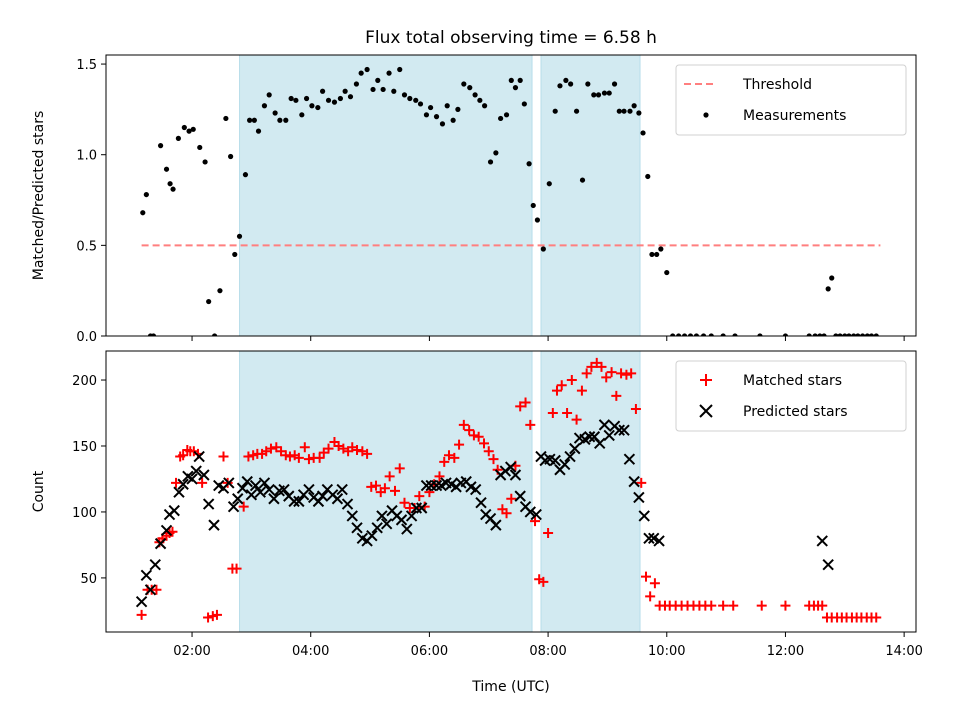 This screenshot has height=720, width=960. I want to click on y-tick-label: 0.0, so click(86, 337).